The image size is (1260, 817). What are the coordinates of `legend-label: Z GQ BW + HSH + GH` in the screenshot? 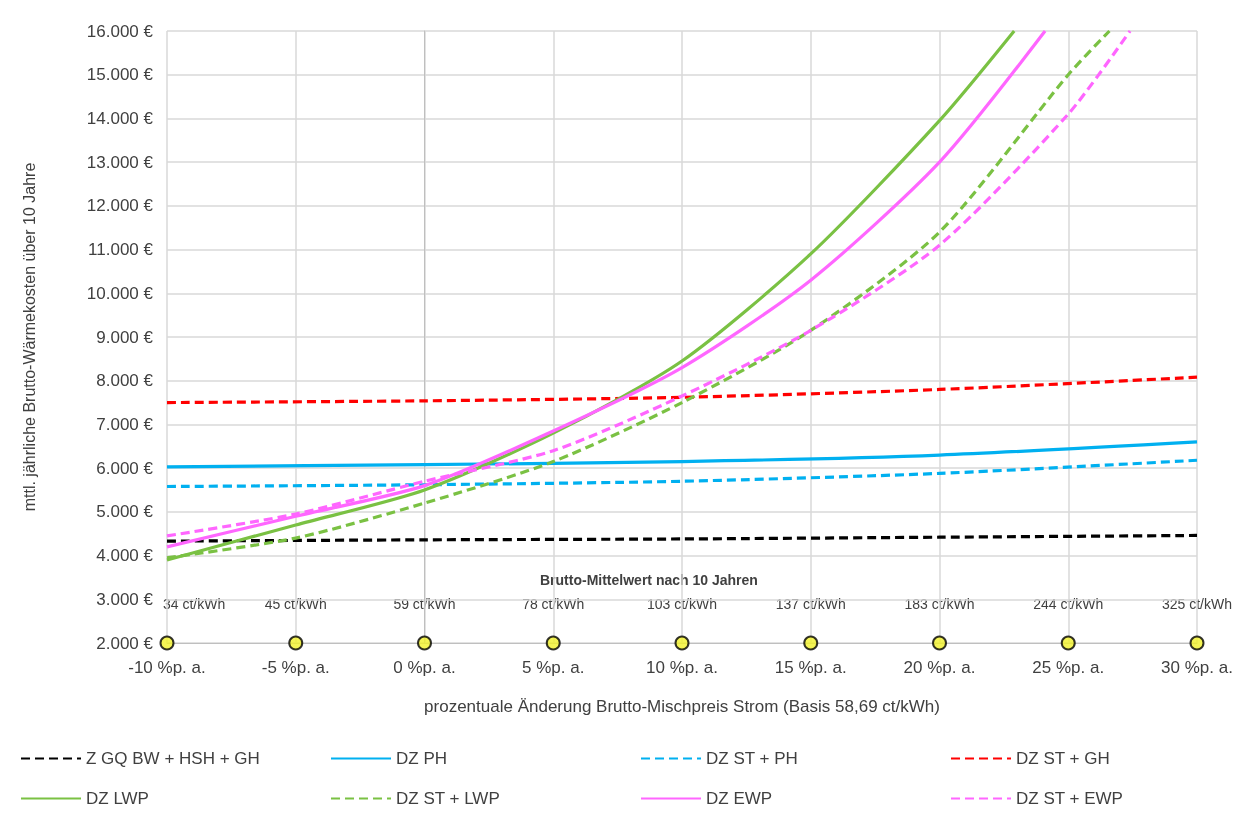 It's located at (173, 758).